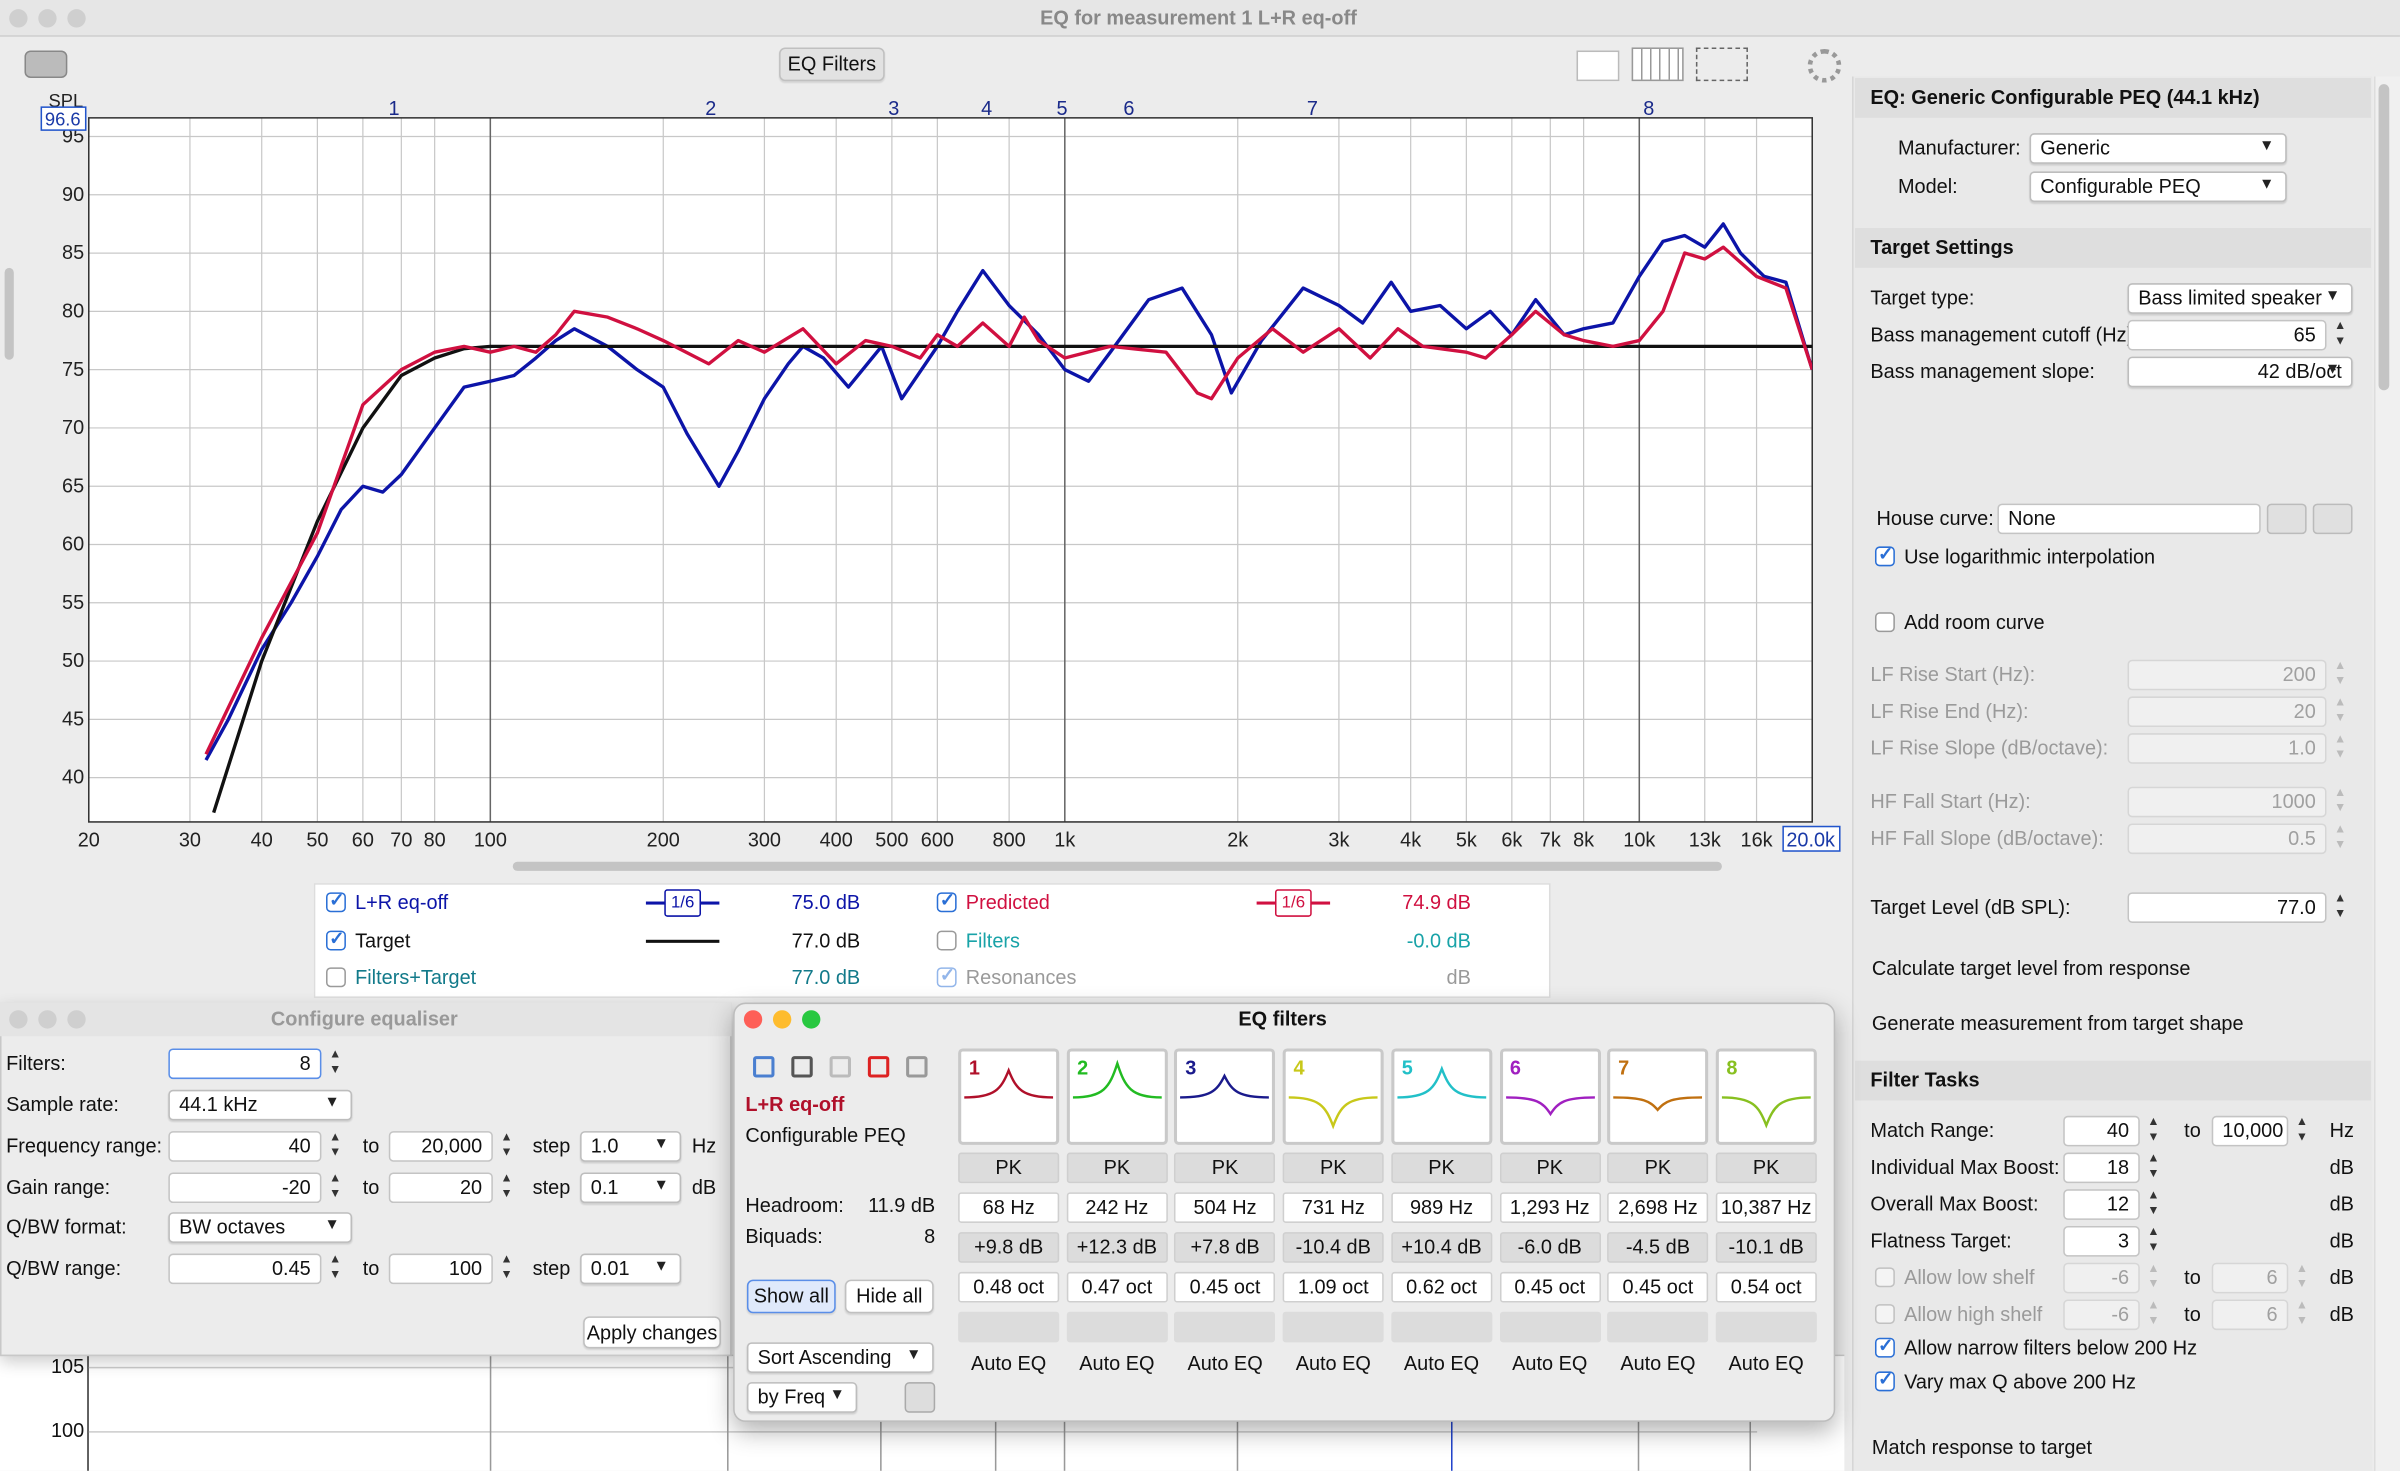  I want to click on field: 10,000, so click(2250, 1131).